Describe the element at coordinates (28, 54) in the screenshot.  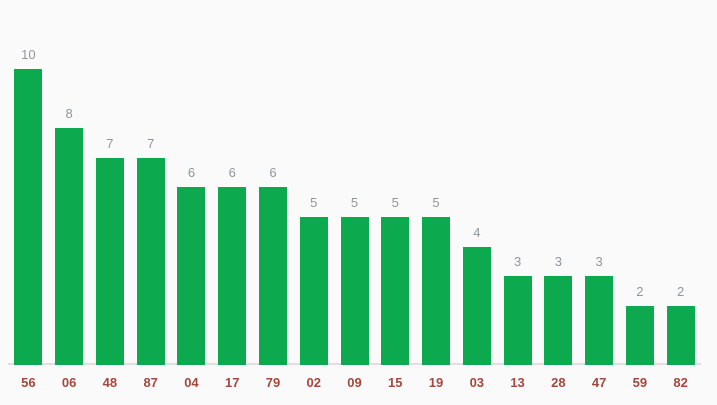
I see `bar-value-label: 10` at that location.